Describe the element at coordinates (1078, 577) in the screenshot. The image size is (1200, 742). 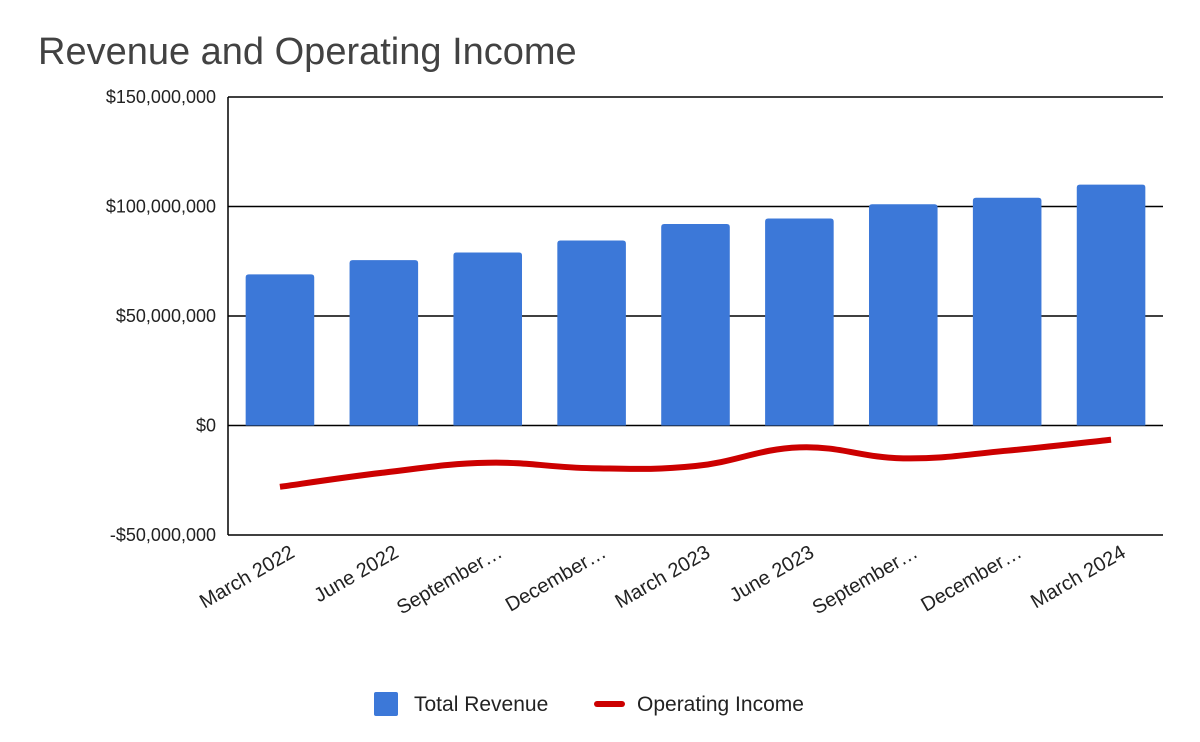
I see `x-tick-label: March 2024` at that location.